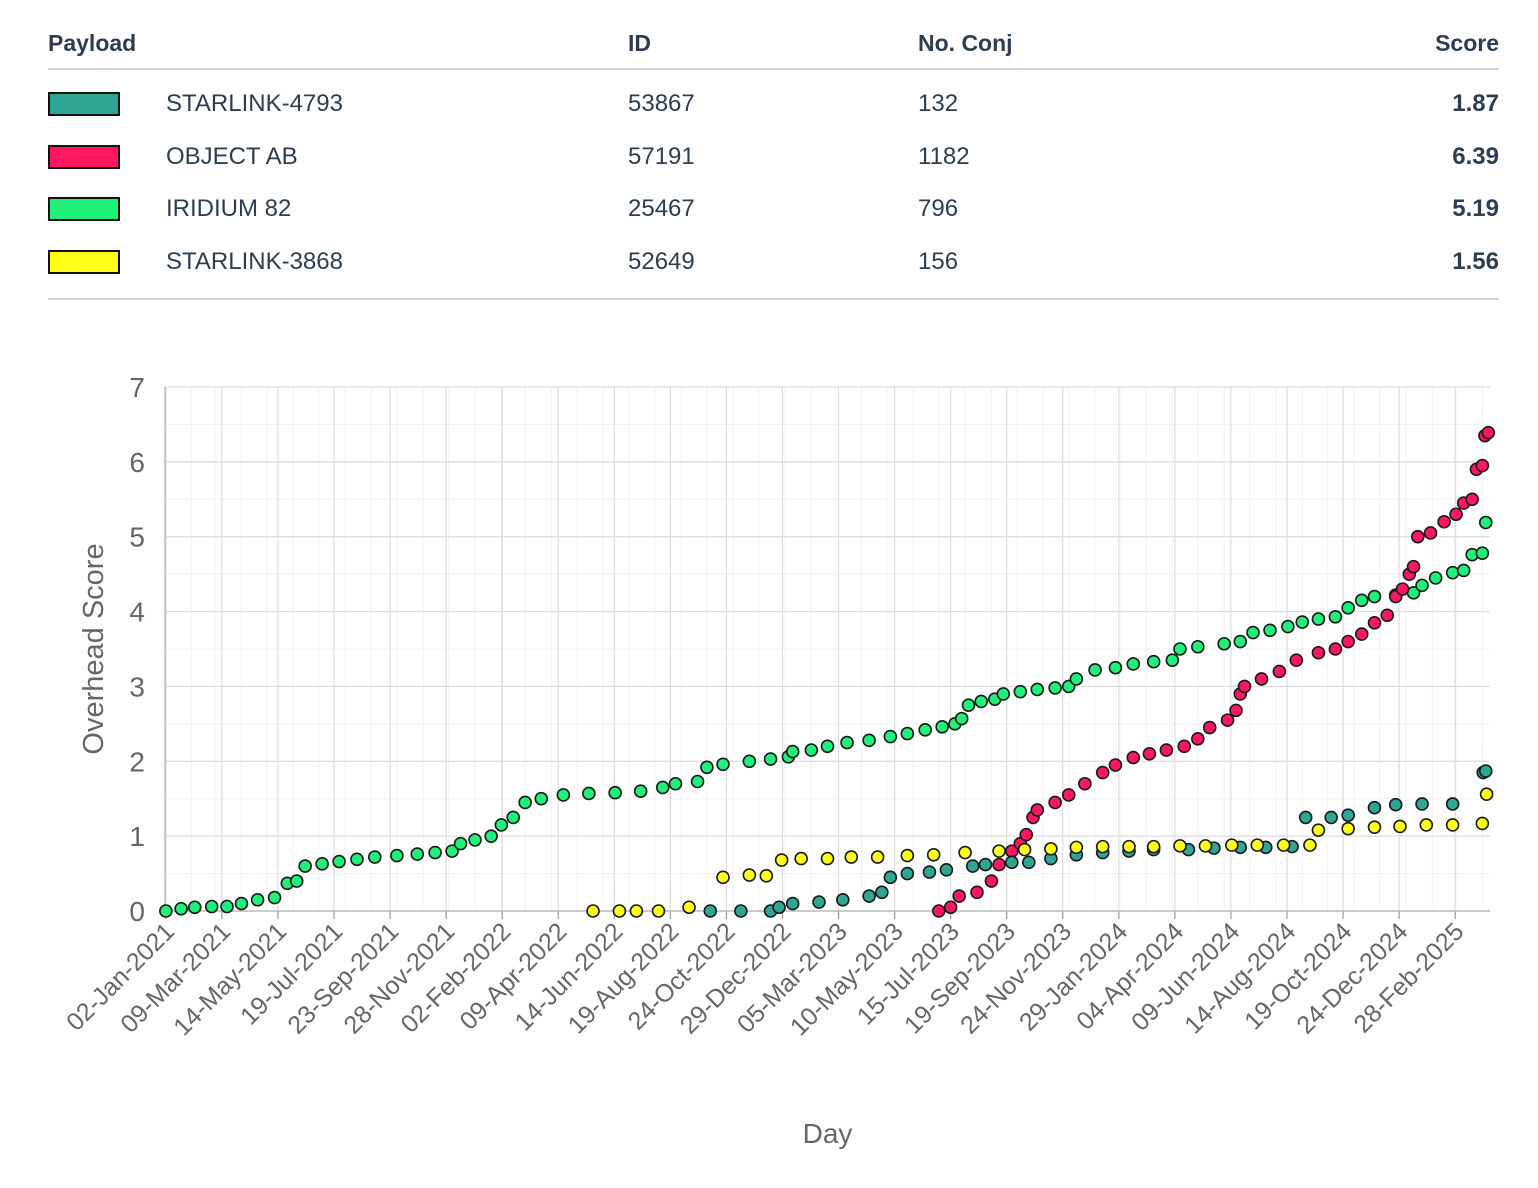 This screenshot has width=1538, height=1188. I want to click on table-row: IRIDIUM 82 25467 796 5.19, so click(773, 209).